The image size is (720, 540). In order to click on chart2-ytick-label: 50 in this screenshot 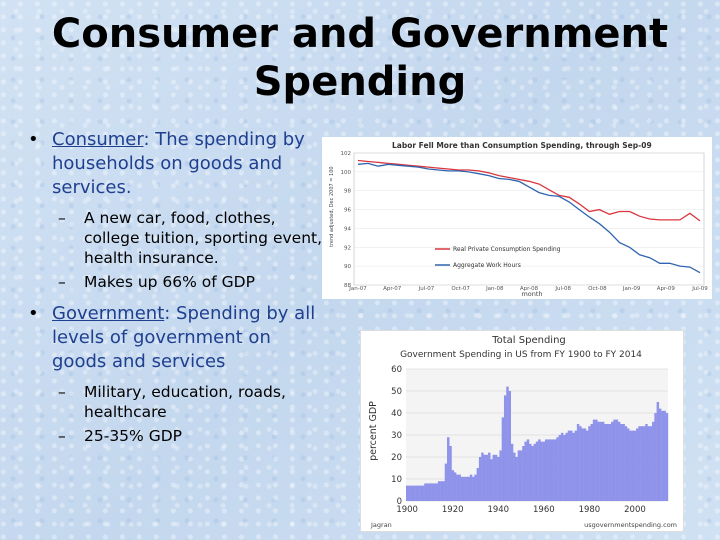, I will do `click(396, 392)`.